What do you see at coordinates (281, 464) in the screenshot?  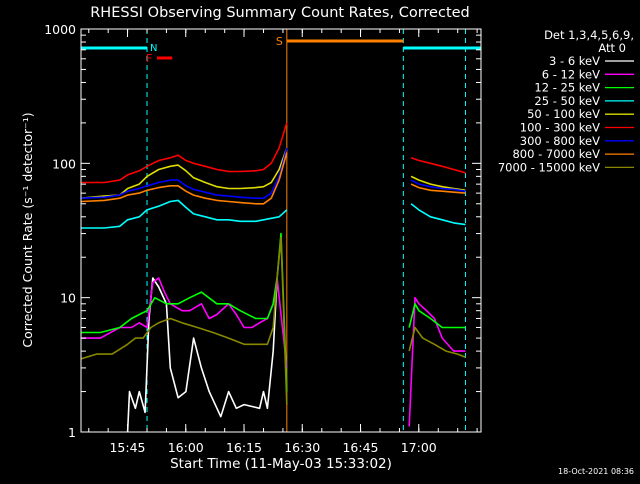 I see `x-axis-label: Start Time (11-May-03 15:33:02)` at bounding box center [281, 464].